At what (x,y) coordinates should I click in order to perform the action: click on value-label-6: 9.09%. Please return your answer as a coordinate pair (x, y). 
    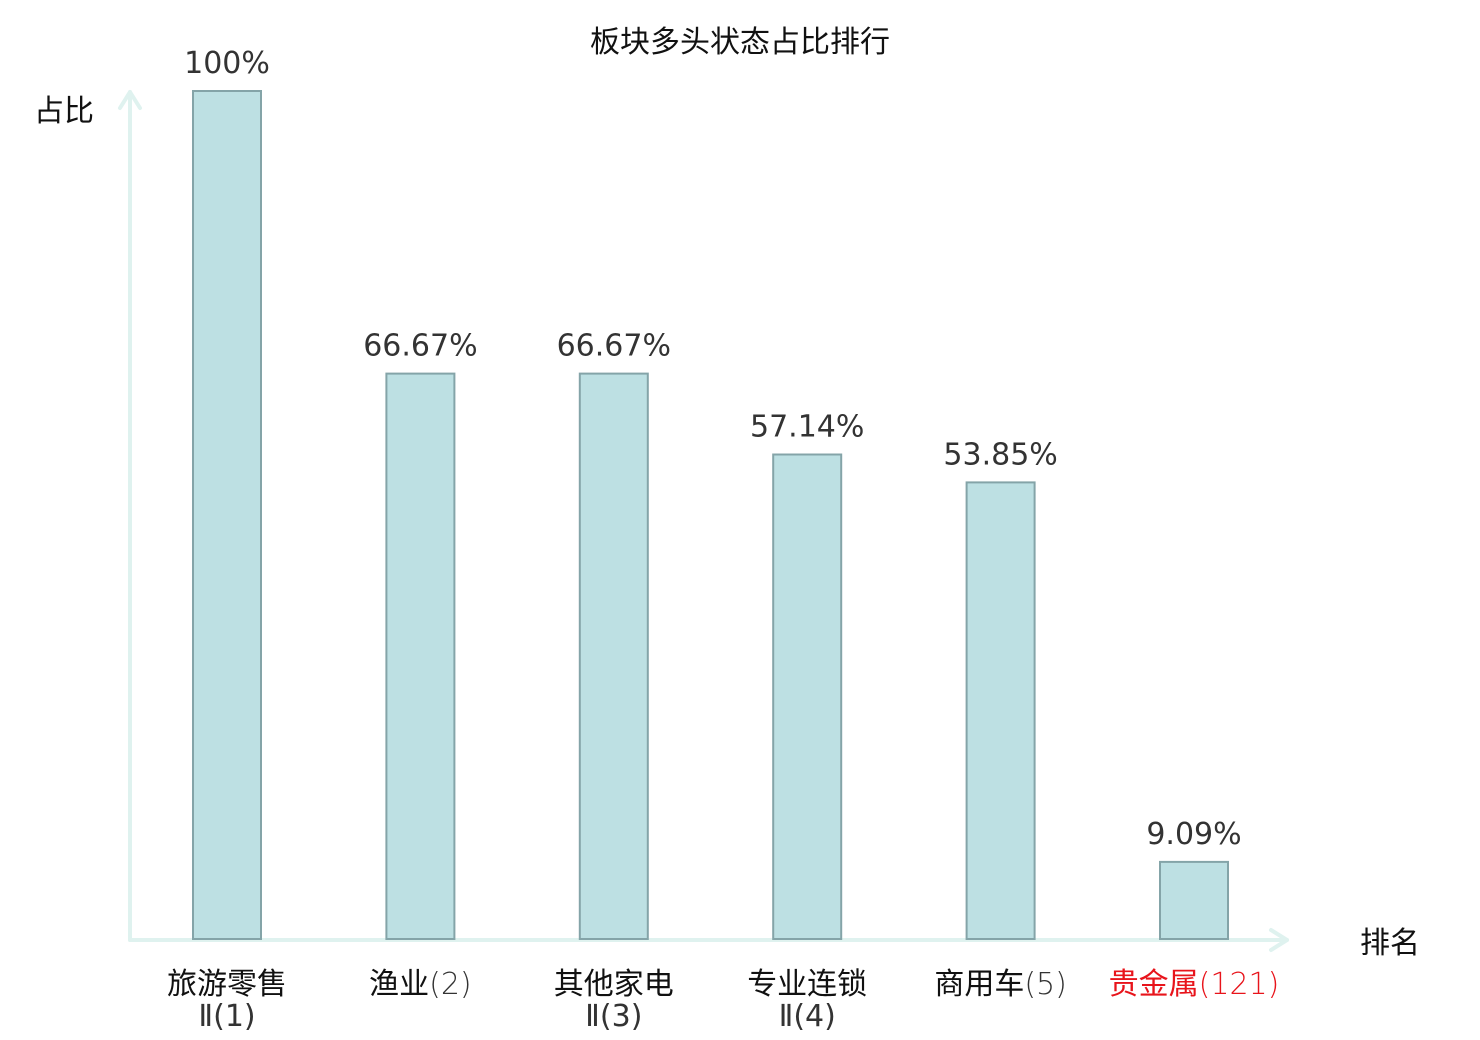
    Looking at the image, I should click on (1193, 834).